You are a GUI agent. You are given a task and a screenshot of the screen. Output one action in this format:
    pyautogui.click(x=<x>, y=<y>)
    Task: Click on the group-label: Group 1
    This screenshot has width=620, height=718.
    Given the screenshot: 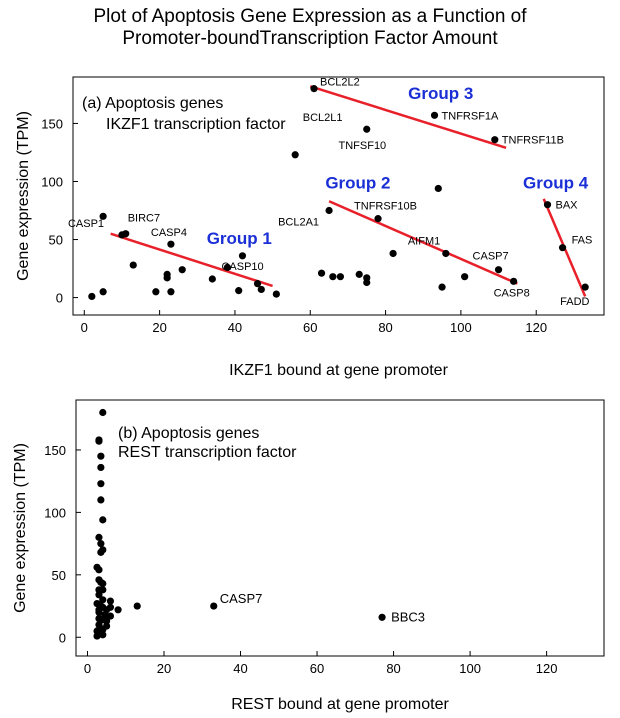 What is the action you would take?
    pyautogui.click(x=239, y=238)
    